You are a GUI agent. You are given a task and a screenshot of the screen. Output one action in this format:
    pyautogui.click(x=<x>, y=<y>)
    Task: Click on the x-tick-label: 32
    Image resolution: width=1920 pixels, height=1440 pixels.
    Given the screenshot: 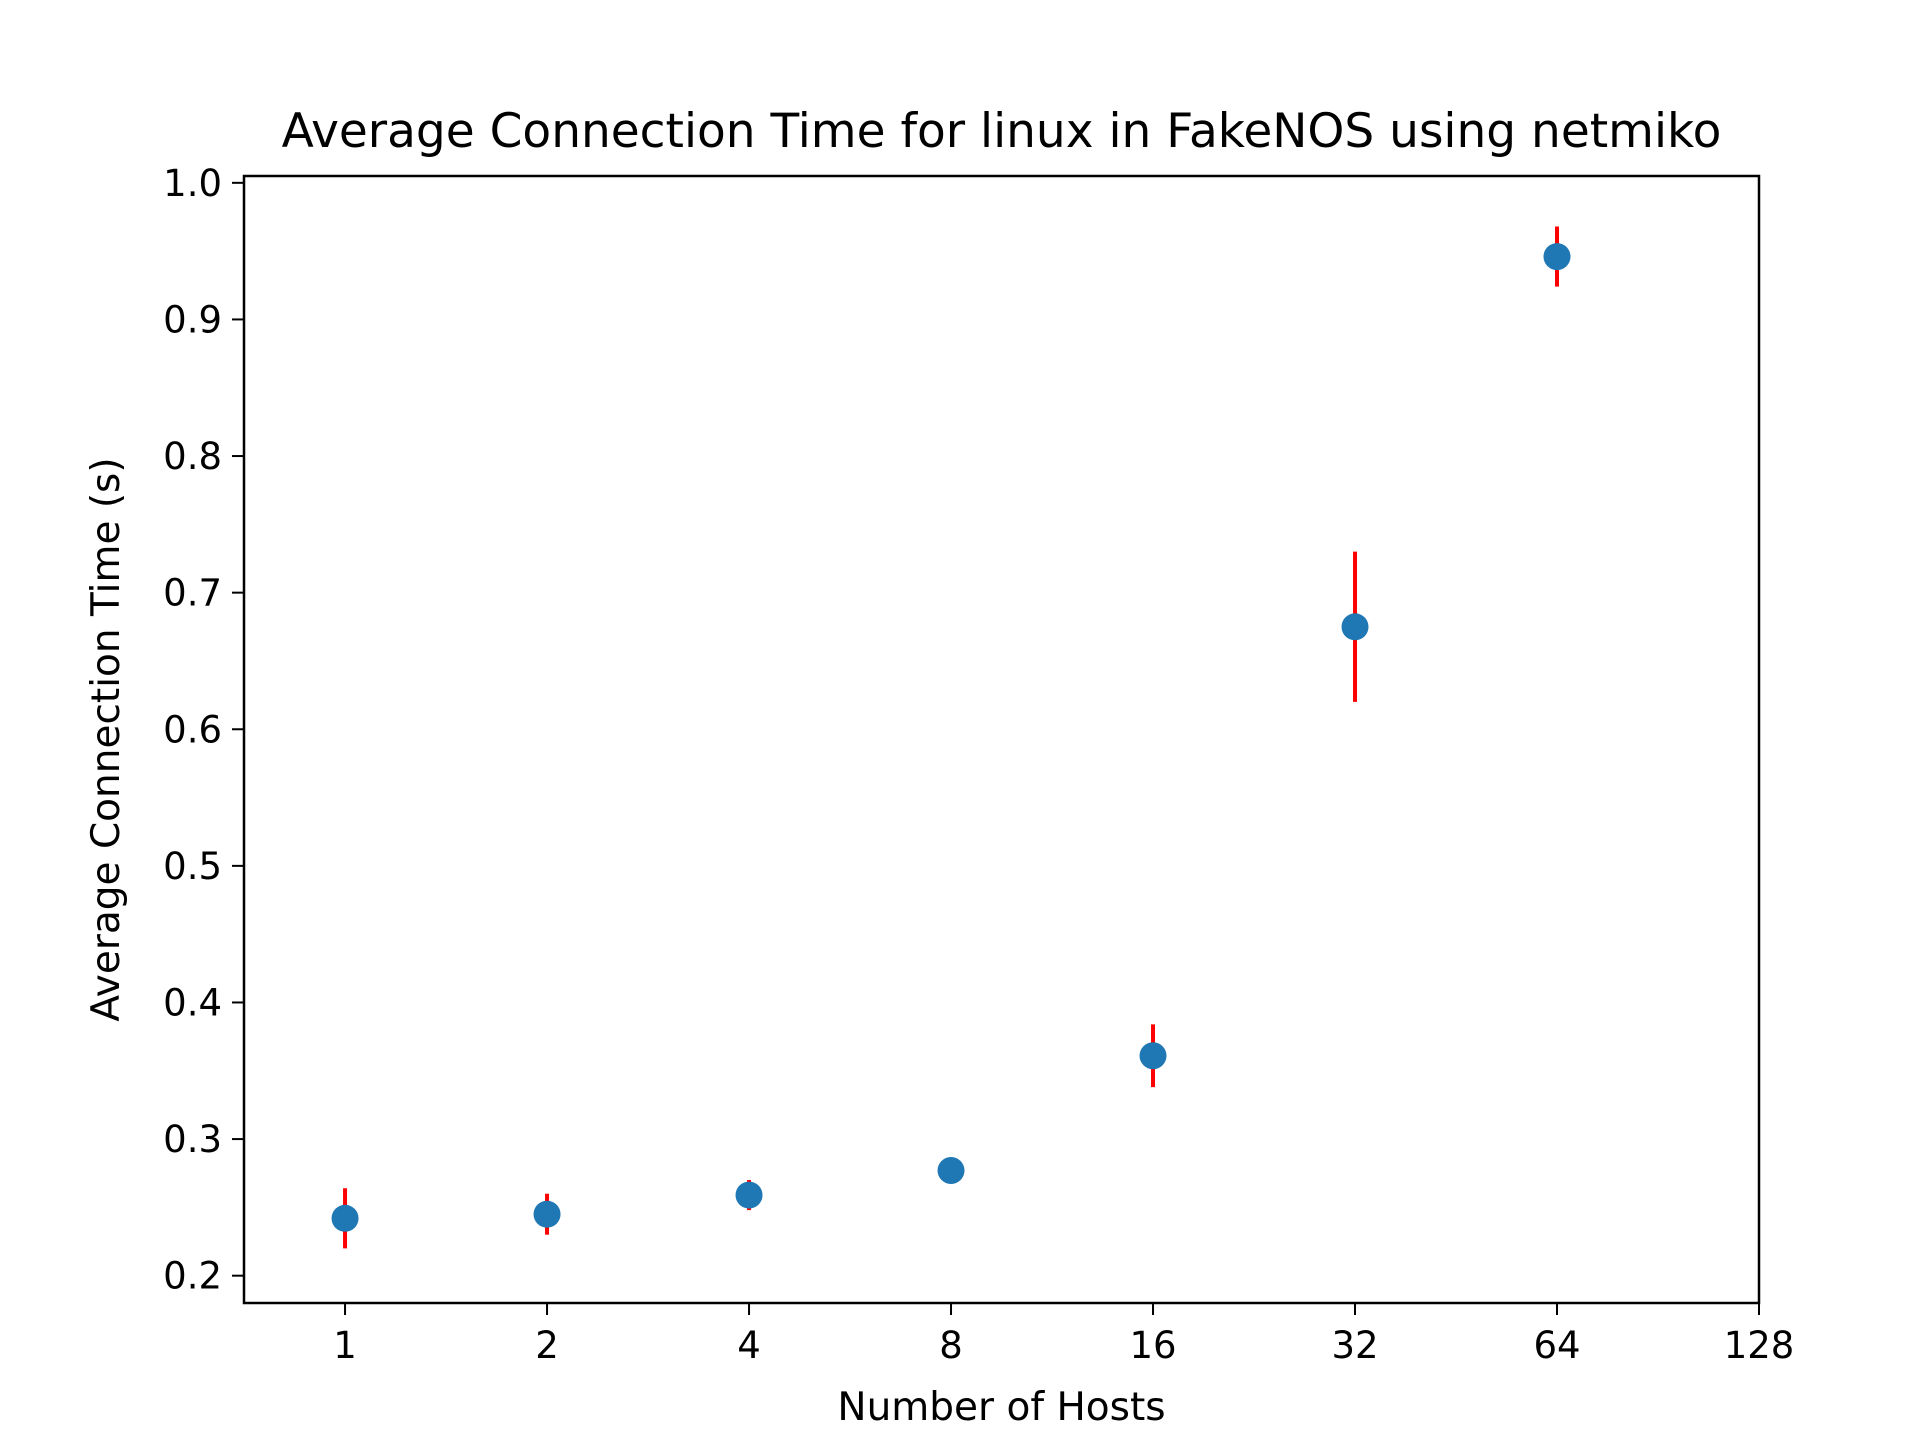 What is the action you would take?
    pyautogui.click(x=1354, y=1345)
    